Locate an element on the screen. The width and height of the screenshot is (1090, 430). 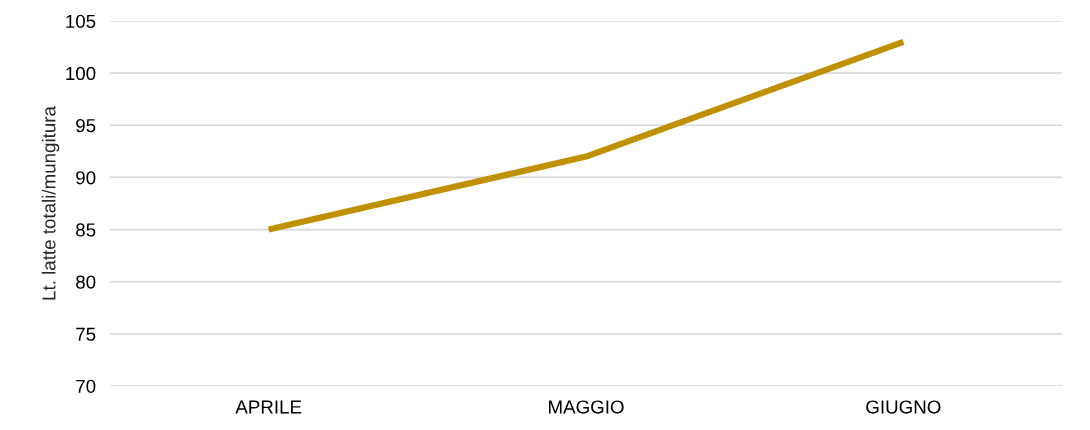
y-axis-title: Lt. latte totali/mungitura is located at coordinates (50, 203).